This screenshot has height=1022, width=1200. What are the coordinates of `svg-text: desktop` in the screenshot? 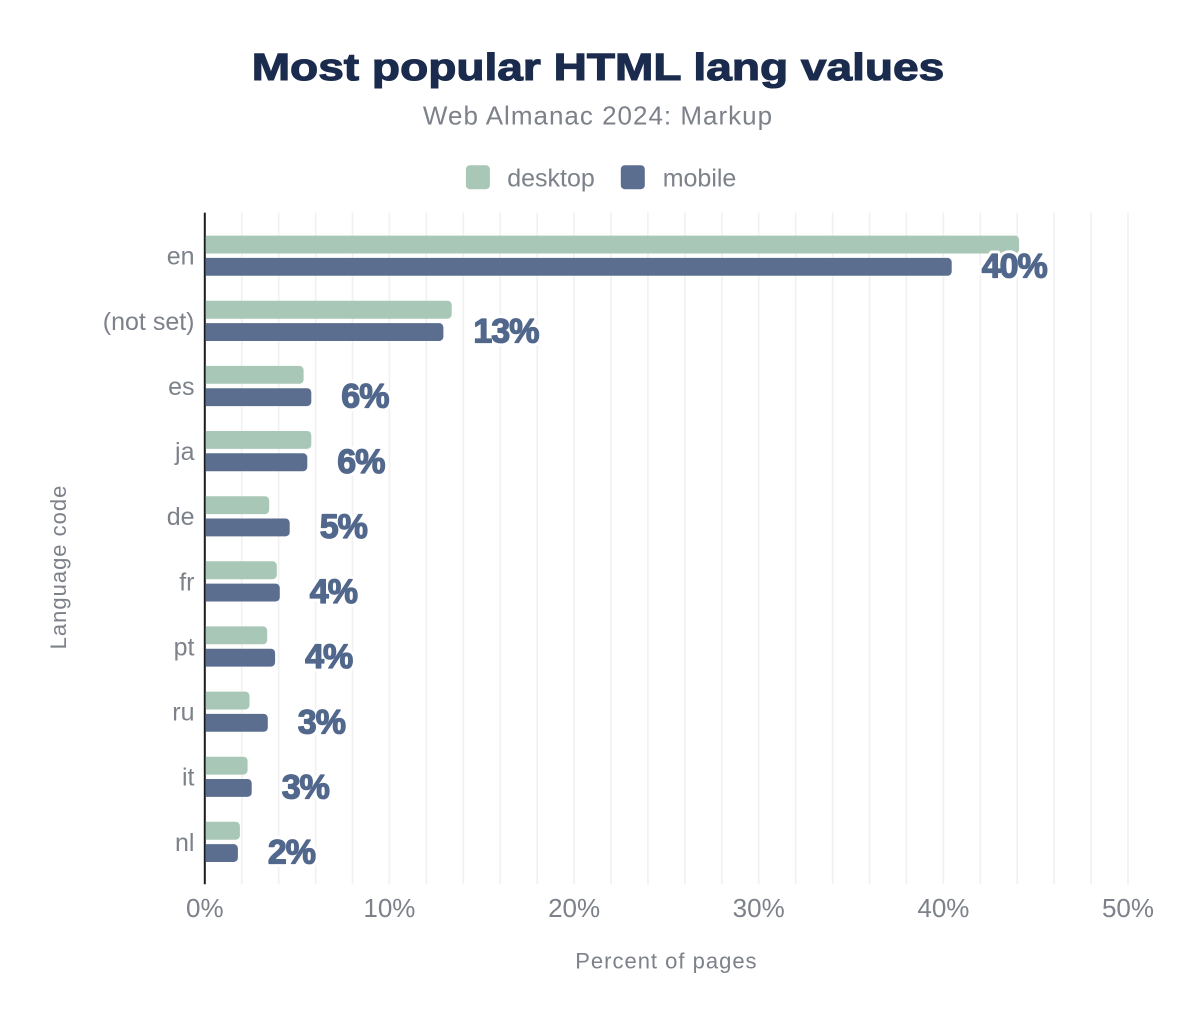 It's located at (551, 178).